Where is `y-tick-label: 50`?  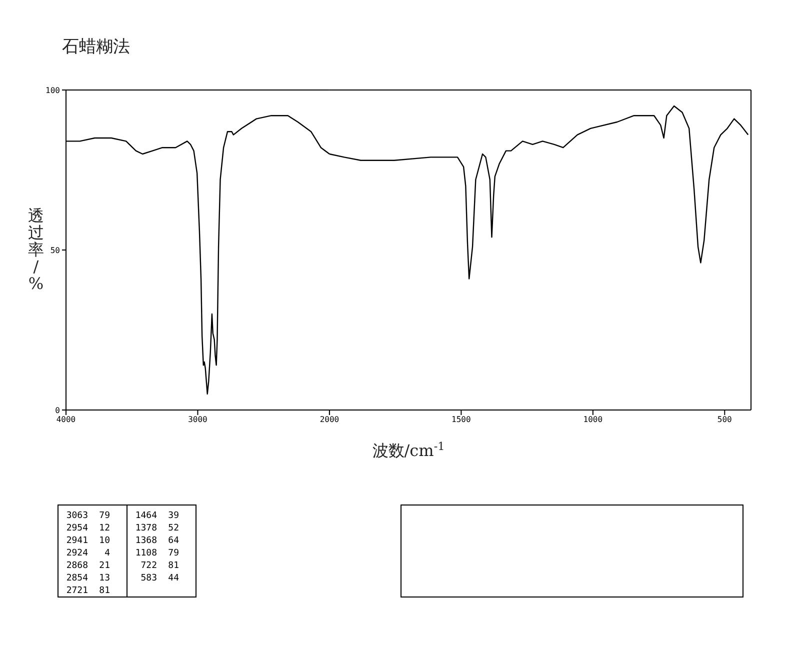 y-tick-label: 50 is located at coordinates (55, 250).